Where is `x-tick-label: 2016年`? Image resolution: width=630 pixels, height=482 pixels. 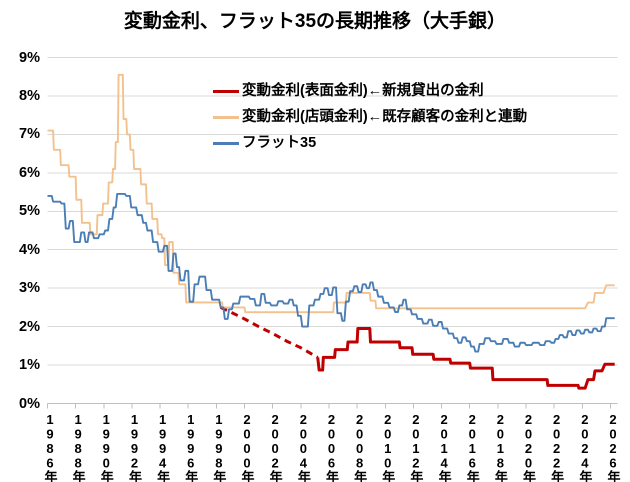 x-tick-label: 2016年 is located at coordinates (472, 447).